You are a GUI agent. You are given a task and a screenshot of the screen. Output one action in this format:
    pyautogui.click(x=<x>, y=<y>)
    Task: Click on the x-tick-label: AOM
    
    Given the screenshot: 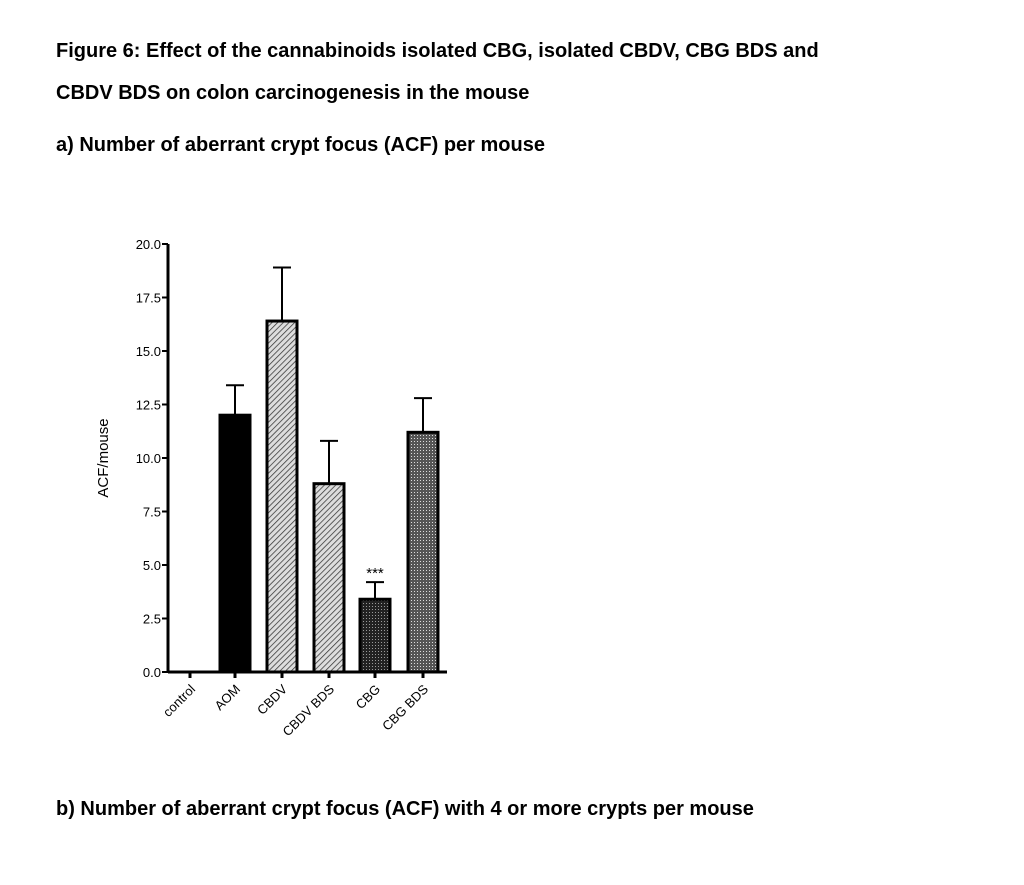 What is the action you would take?
    pyautogui.click(x=228, y=698)
    